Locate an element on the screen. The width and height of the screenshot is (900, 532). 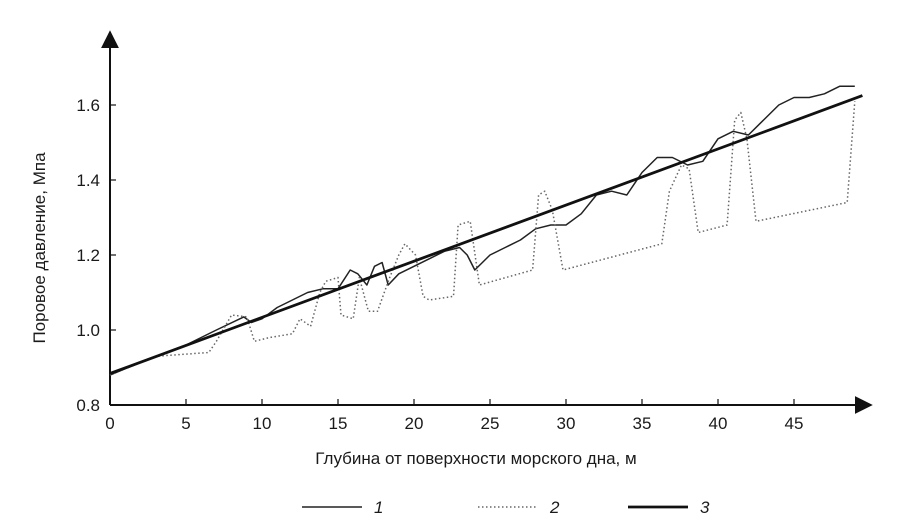
y-tick-label: 1.6 is located at coordinates (88, 105).